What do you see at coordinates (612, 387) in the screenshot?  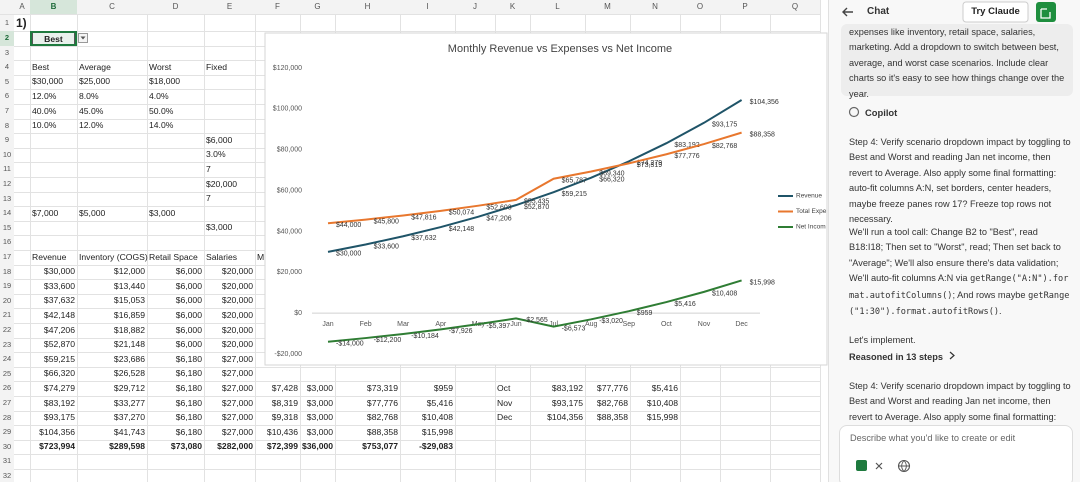 I see `cell: $77,776` at bounding box center [612, 387].